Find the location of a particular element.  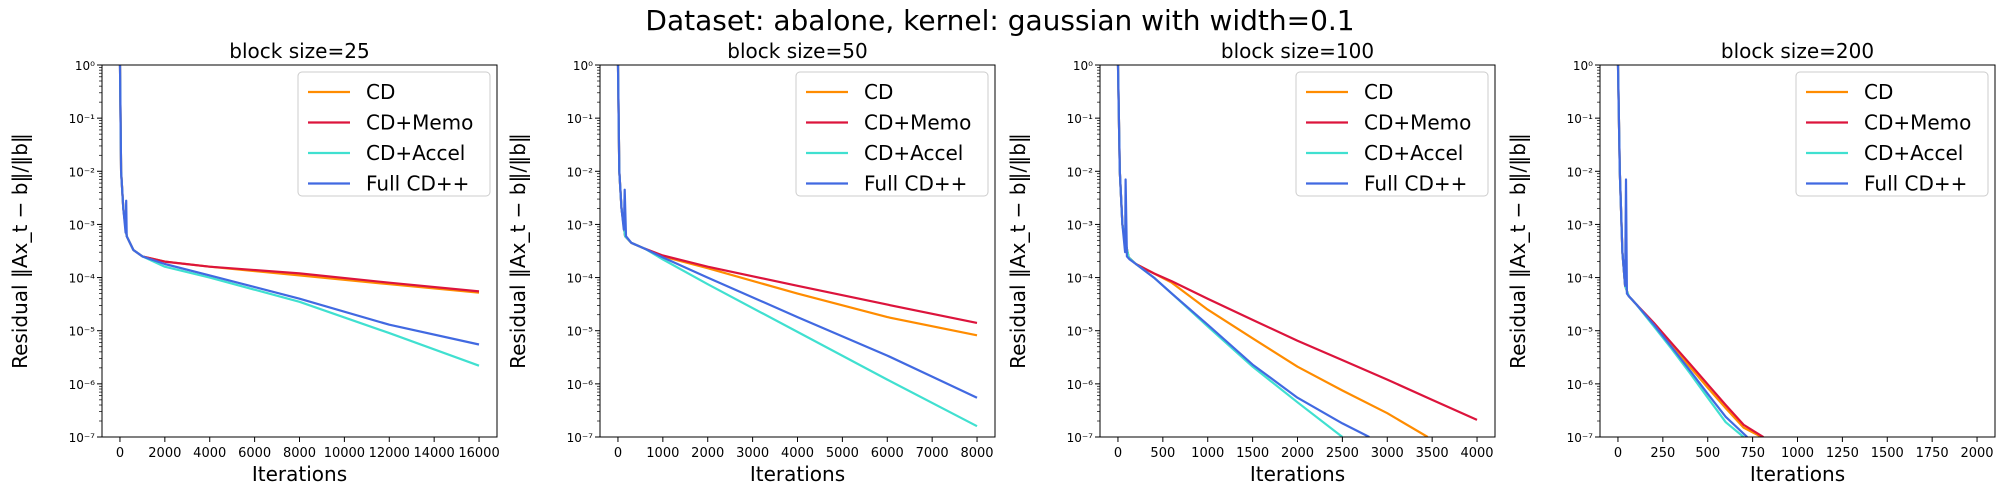

chart-title: block size=200 is located at coordinates (1797, 51).